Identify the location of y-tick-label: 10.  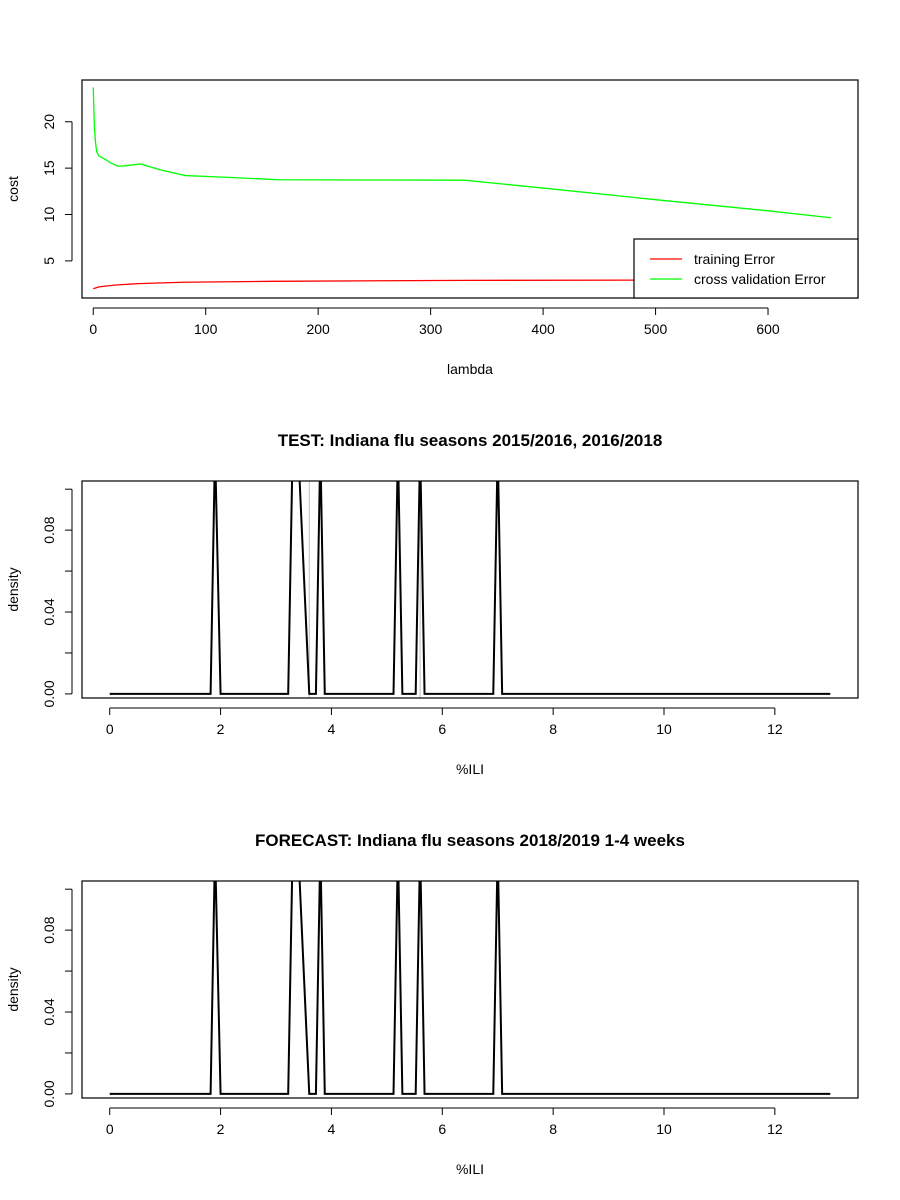
(49, 215).